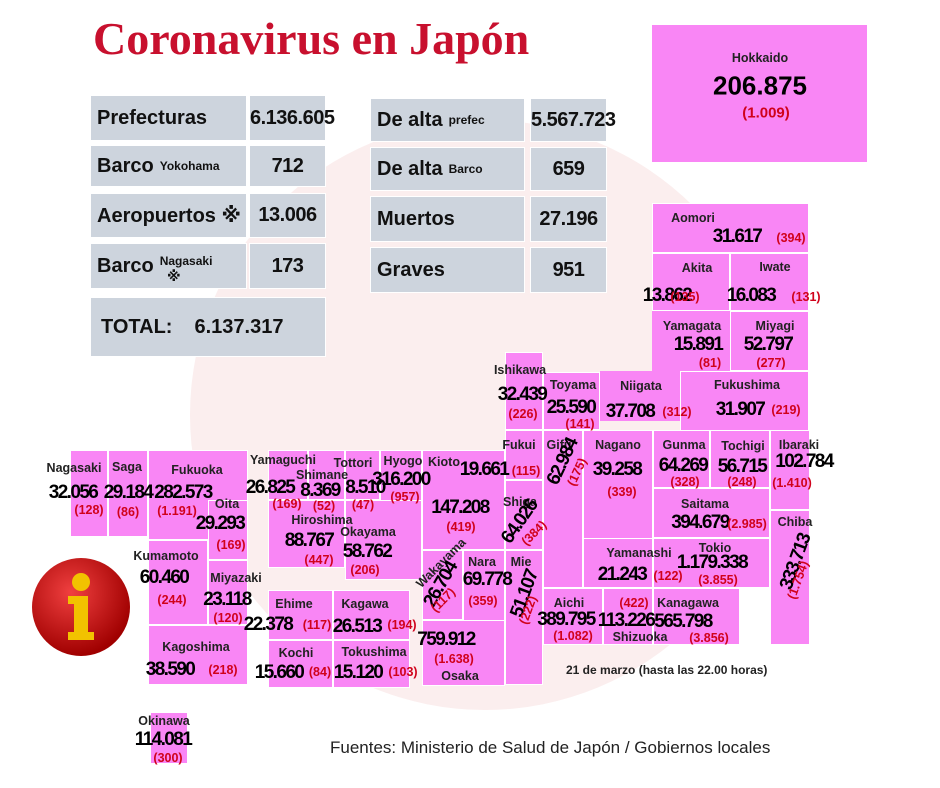  Describe the element at coordinates (775, 326) in the screenshot. I see `prefecture-name: Miyagi` at that location.